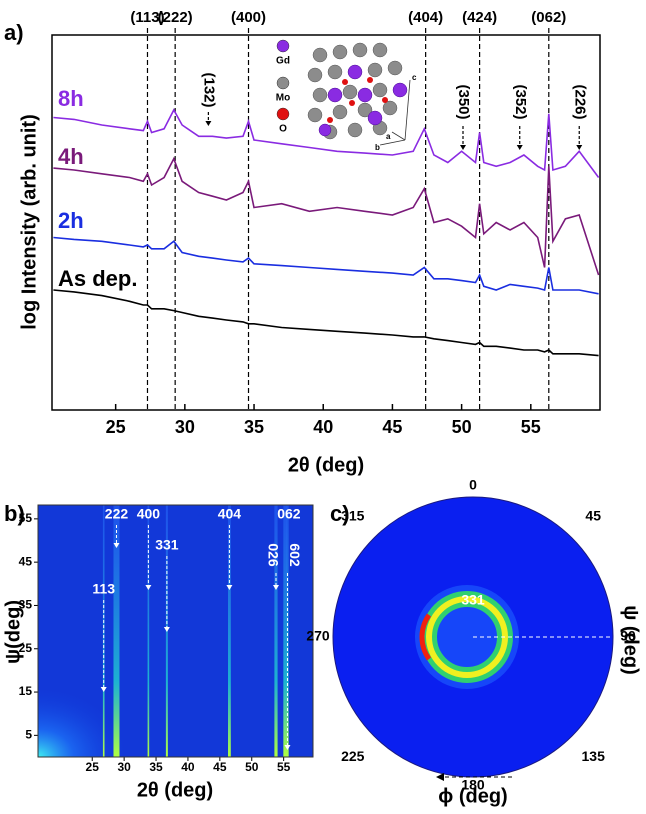 This screenshot has height=814, width=646. Describe the element at coordinates (117, 514) in the screenshot. I see `peak-label: 222` at that location.